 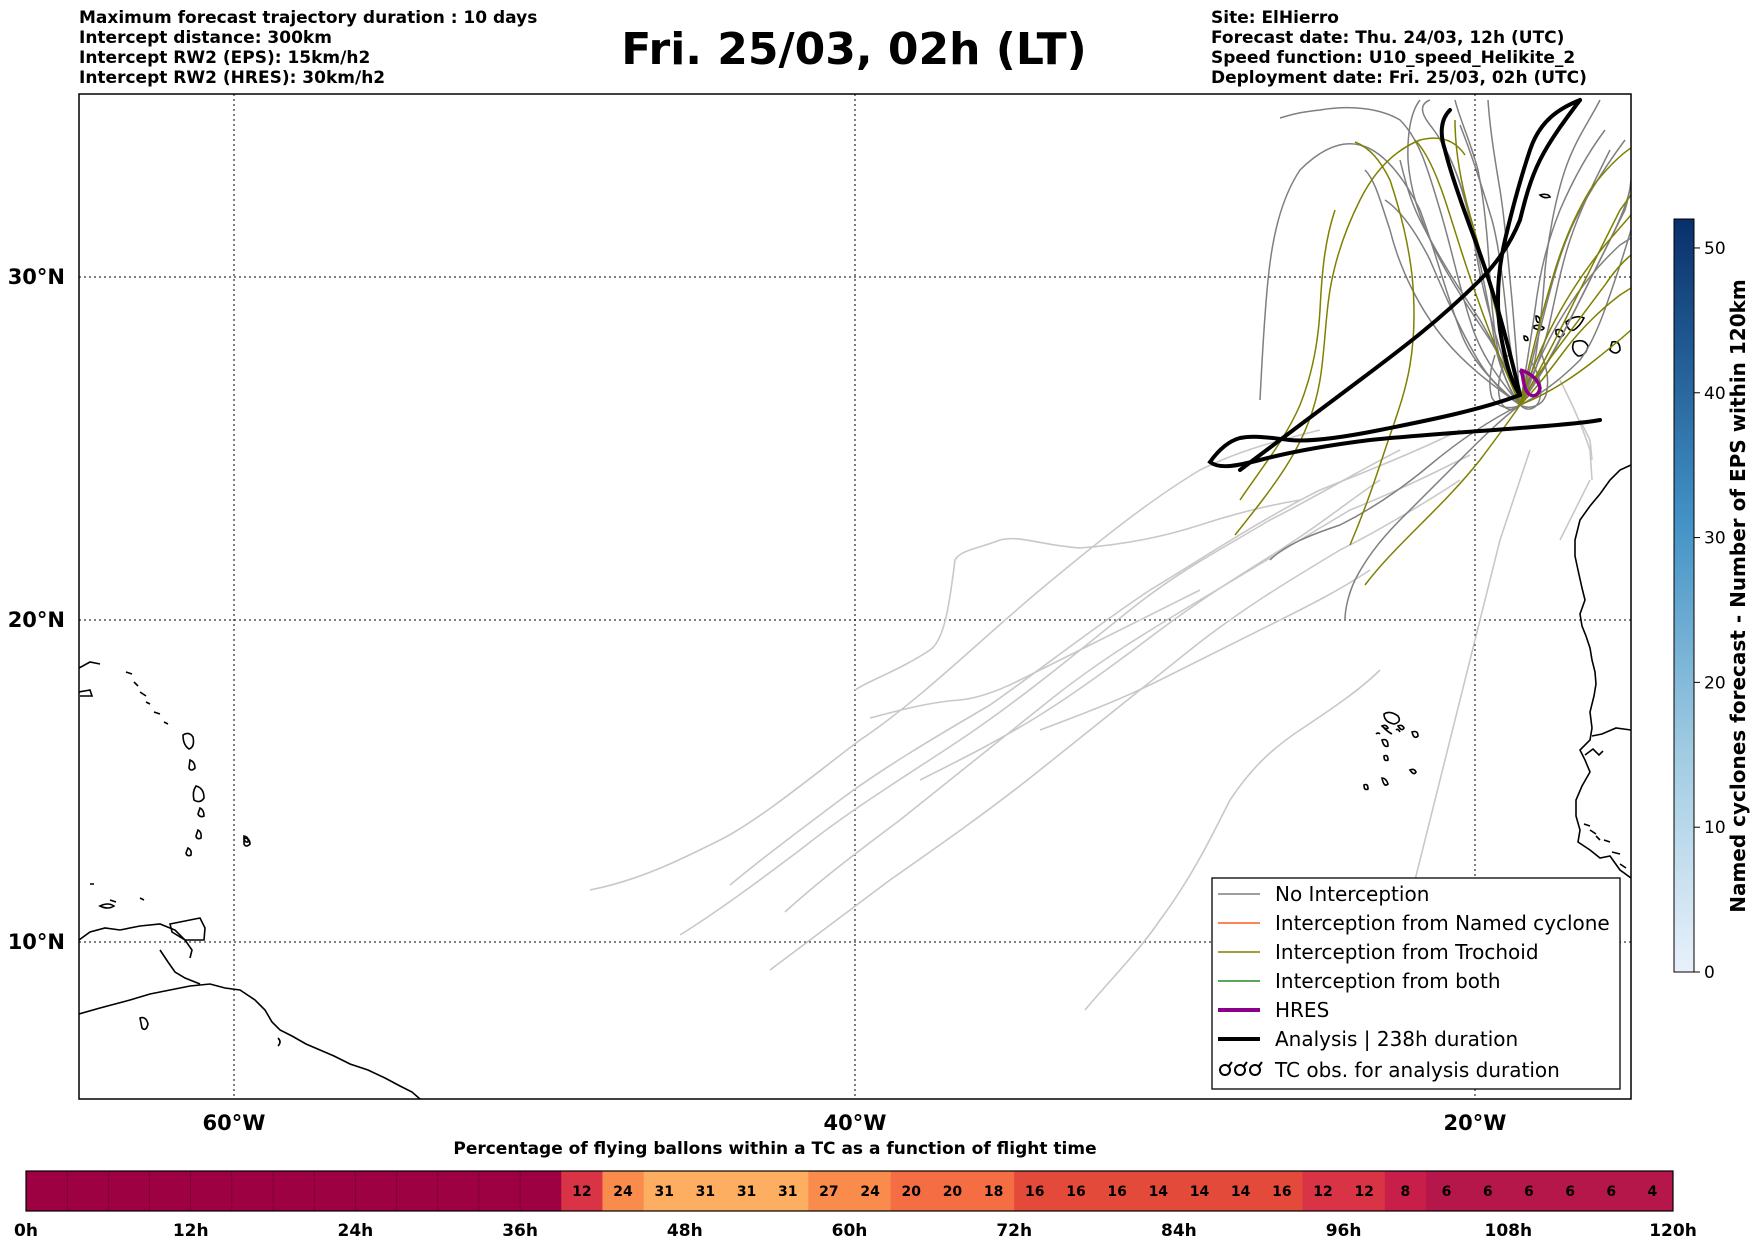 I want to click on colorbar-tick-label: 30, so click(x=1715, y=539).